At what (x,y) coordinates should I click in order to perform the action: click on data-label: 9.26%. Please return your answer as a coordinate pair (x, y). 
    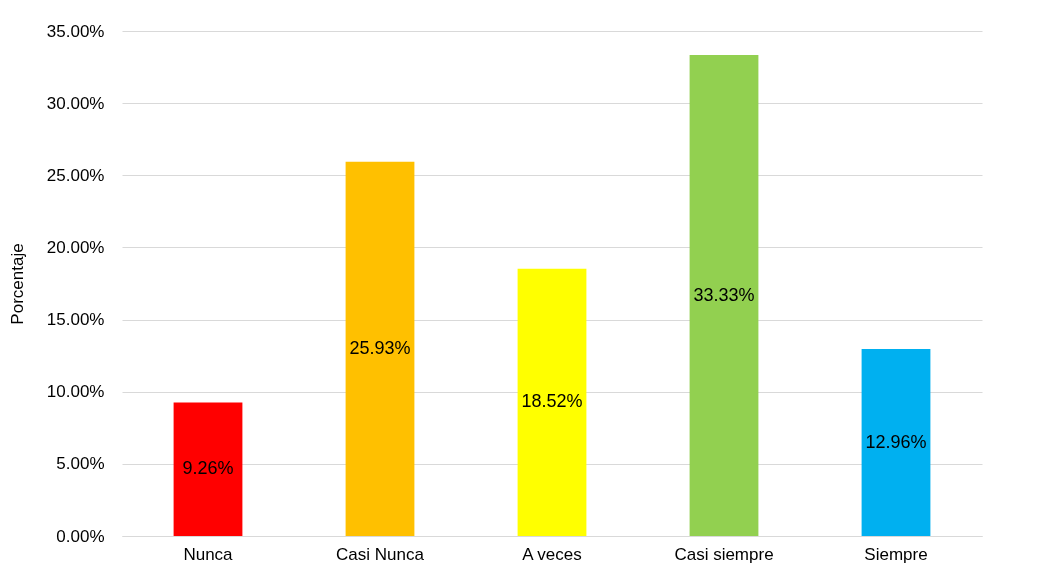
    Looking at the image, I should click on (208, 468).